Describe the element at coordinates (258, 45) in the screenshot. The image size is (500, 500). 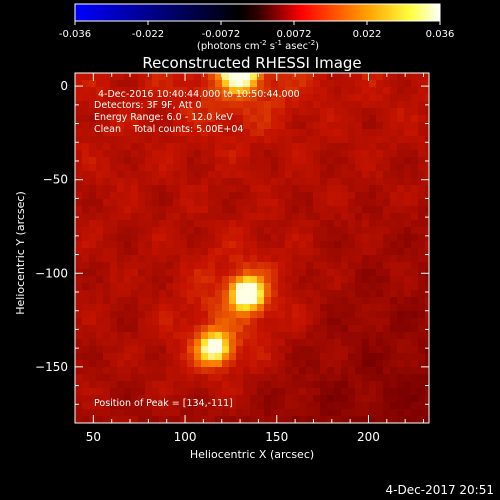
I see `colorbar-units: (photons cm-2 s-1 asec-2)` at that location.